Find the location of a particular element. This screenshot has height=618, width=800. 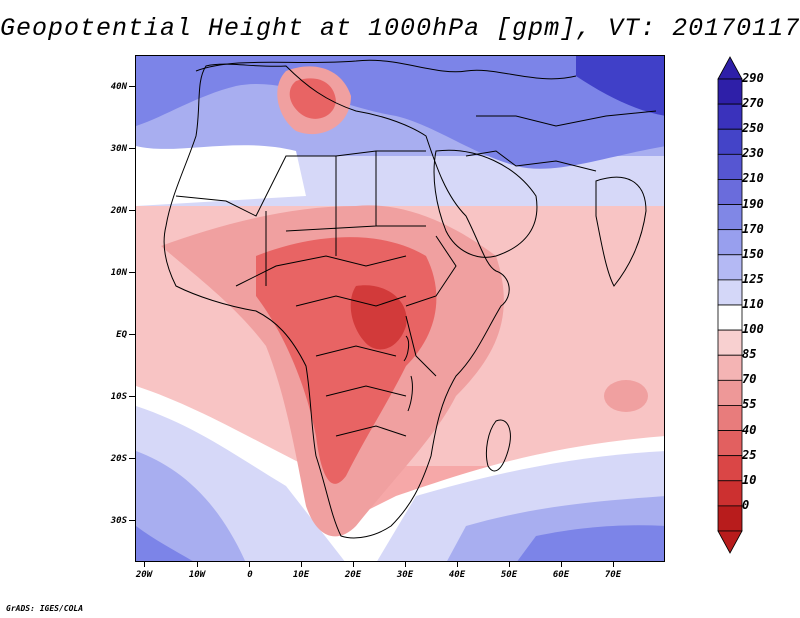

colorbar-label: 25 is located at coordinates (749, 454).